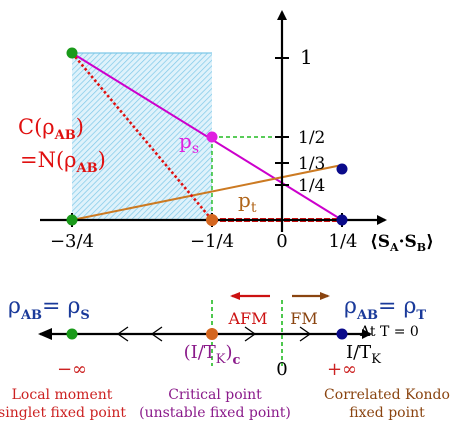 The image size is (459, 426). What do you see at coordinates (72, 220) in the screenshot?
I see `green-point-bottom` at bounding box center [72, 220].